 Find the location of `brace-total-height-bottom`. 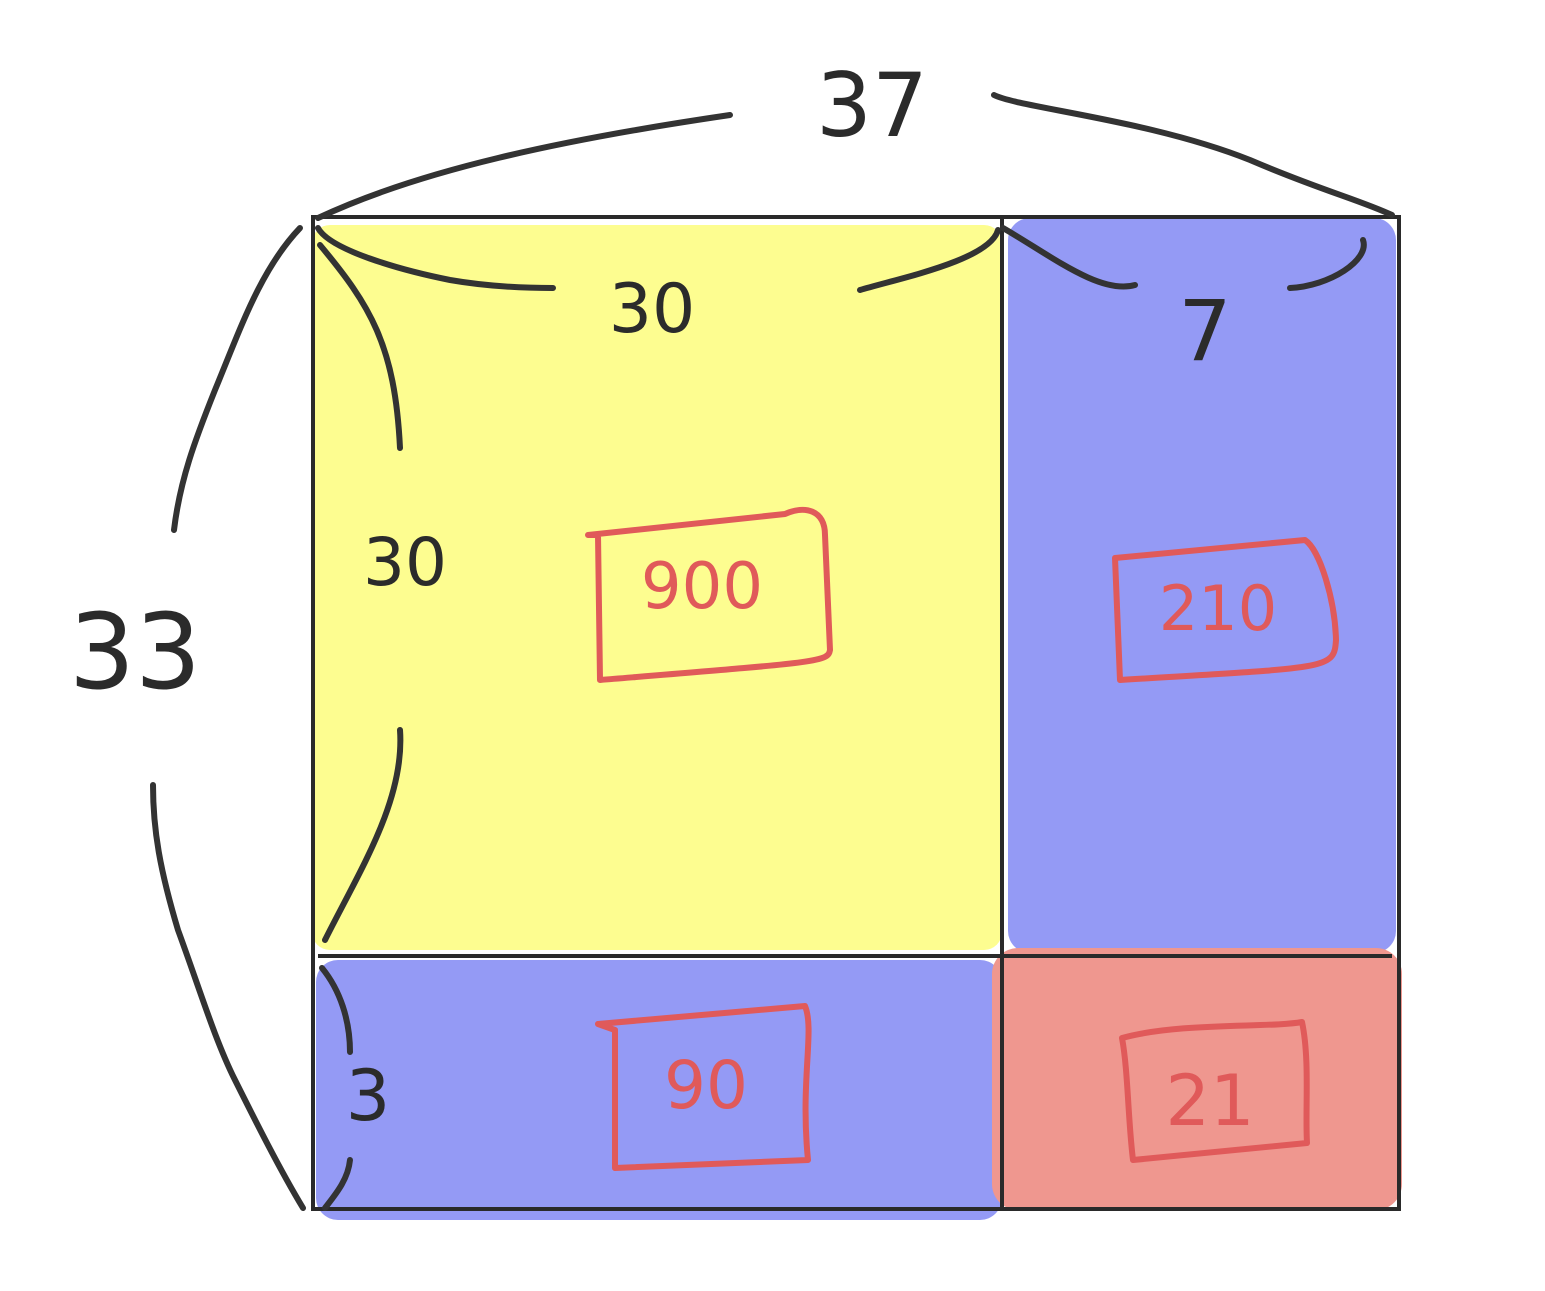

brace-total-height-bottom is located at coordinates (228, 996).